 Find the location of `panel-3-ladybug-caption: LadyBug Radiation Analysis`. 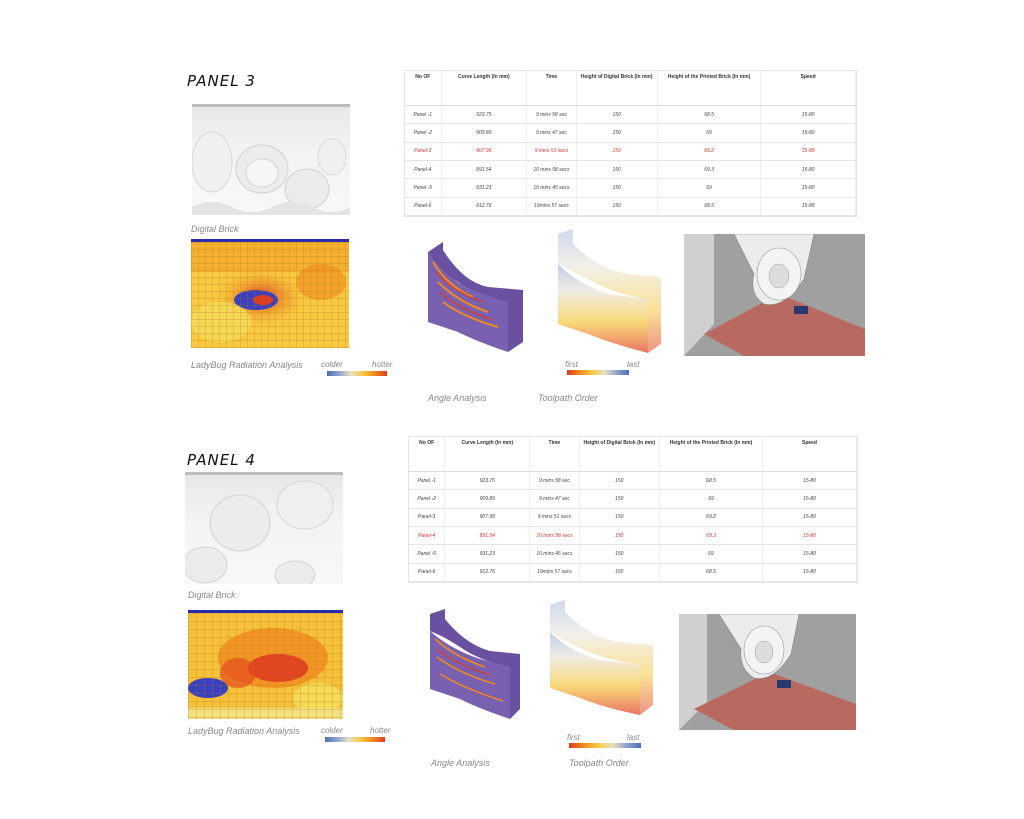

panel-3-ladybug-caption: LadyBug Radiation Analysis is located at coordinates (247, 365).